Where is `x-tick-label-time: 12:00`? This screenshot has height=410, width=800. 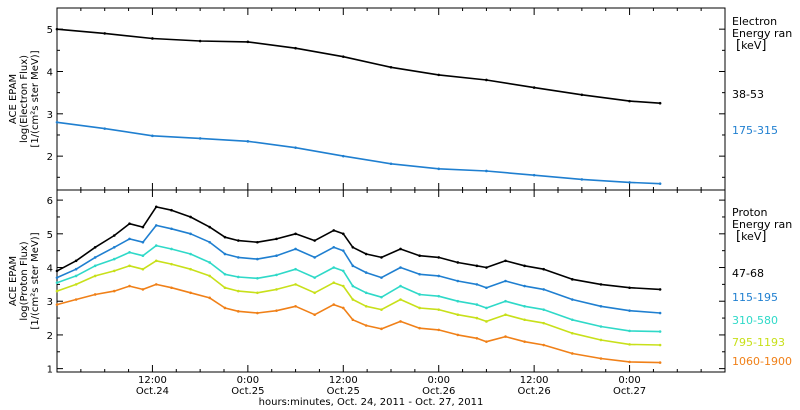 x-tick-label-time: 12:00 is located at coordinates (343, 380).